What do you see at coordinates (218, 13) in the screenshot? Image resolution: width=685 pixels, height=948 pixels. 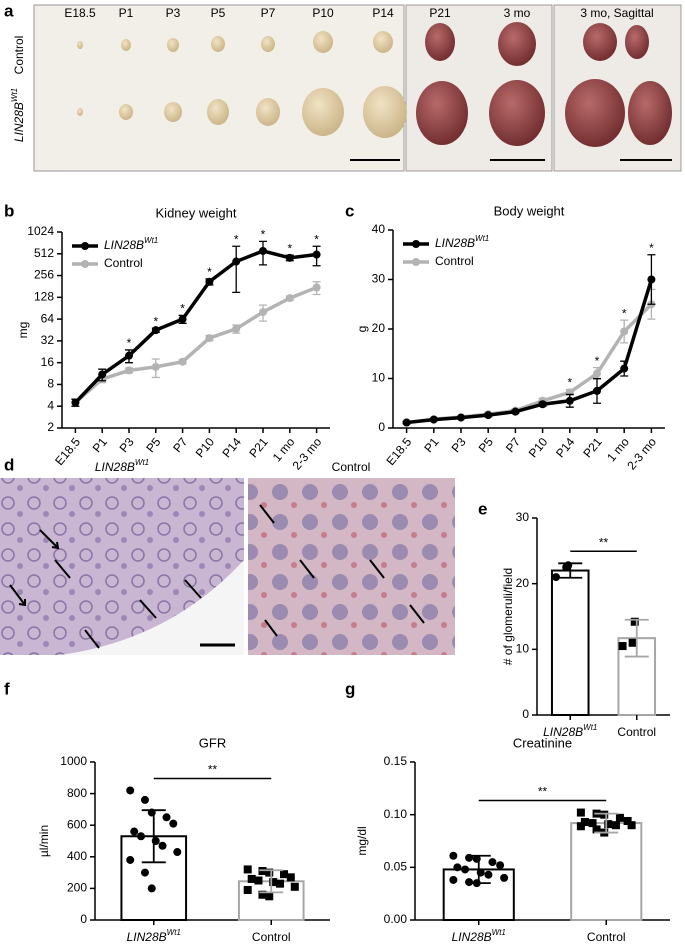 I see `stage-label: P5` at bounding box center [218, 13].